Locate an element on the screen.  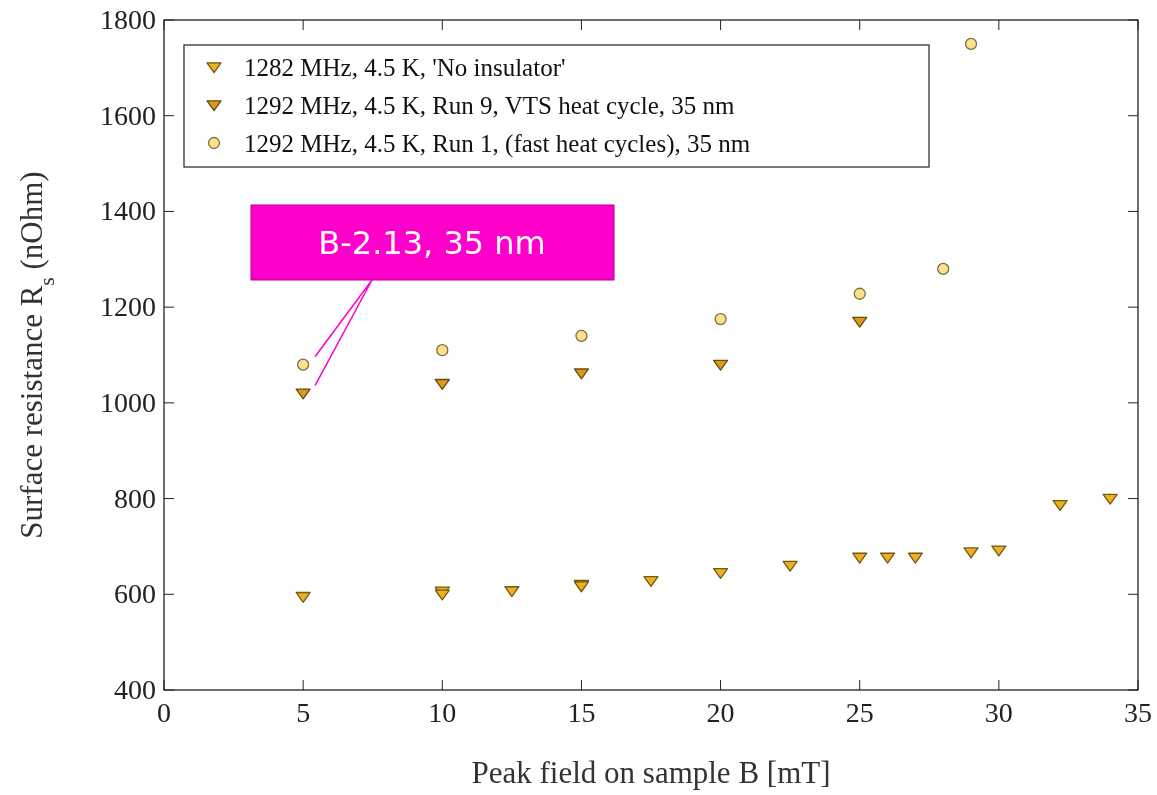
x-tick-label: 35 is located at coordinates (1138, 712).